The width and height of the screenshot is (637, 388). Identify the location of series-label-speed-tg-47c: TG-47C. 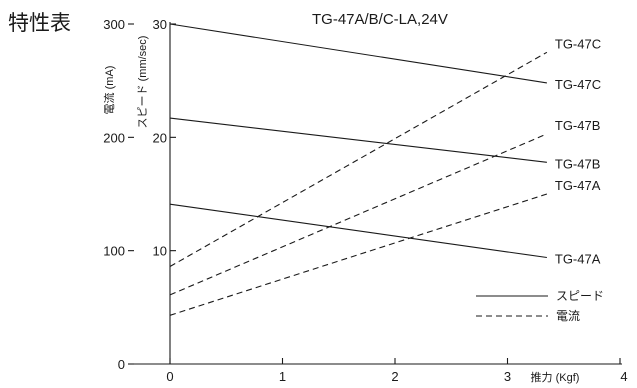
(578, 84).